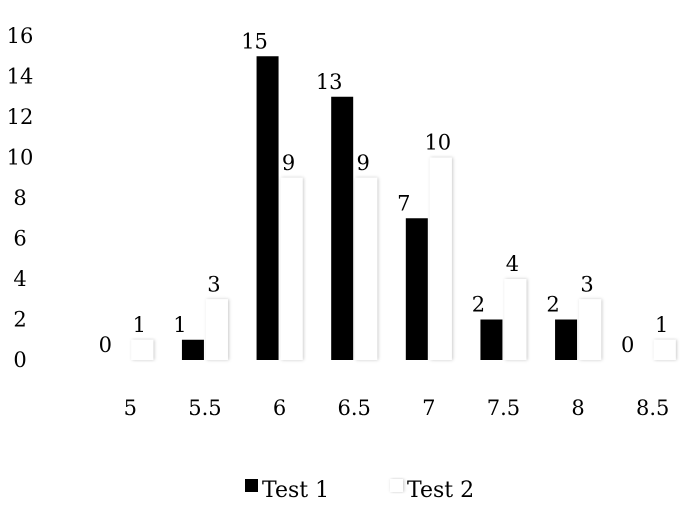 This screenshot has height=508, width=690. What do you see at coordinates (20, 158) in the screenshot?
I see `y-tick-label: 10` at bounding box center [20, 158].